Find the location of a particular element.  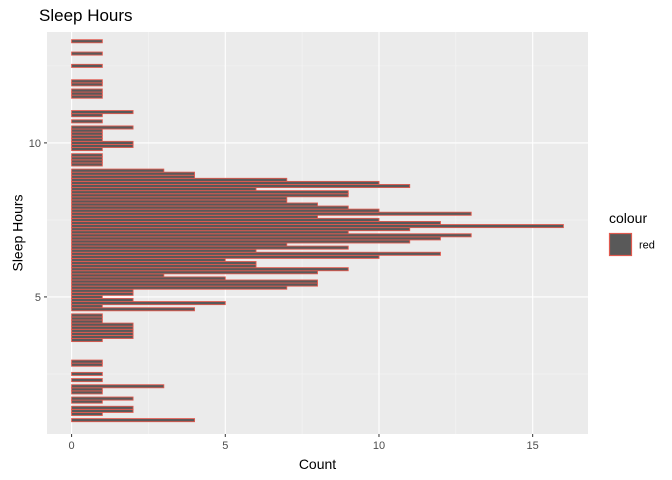

x-tick-label: 15 is located at coordinates (533, 446).